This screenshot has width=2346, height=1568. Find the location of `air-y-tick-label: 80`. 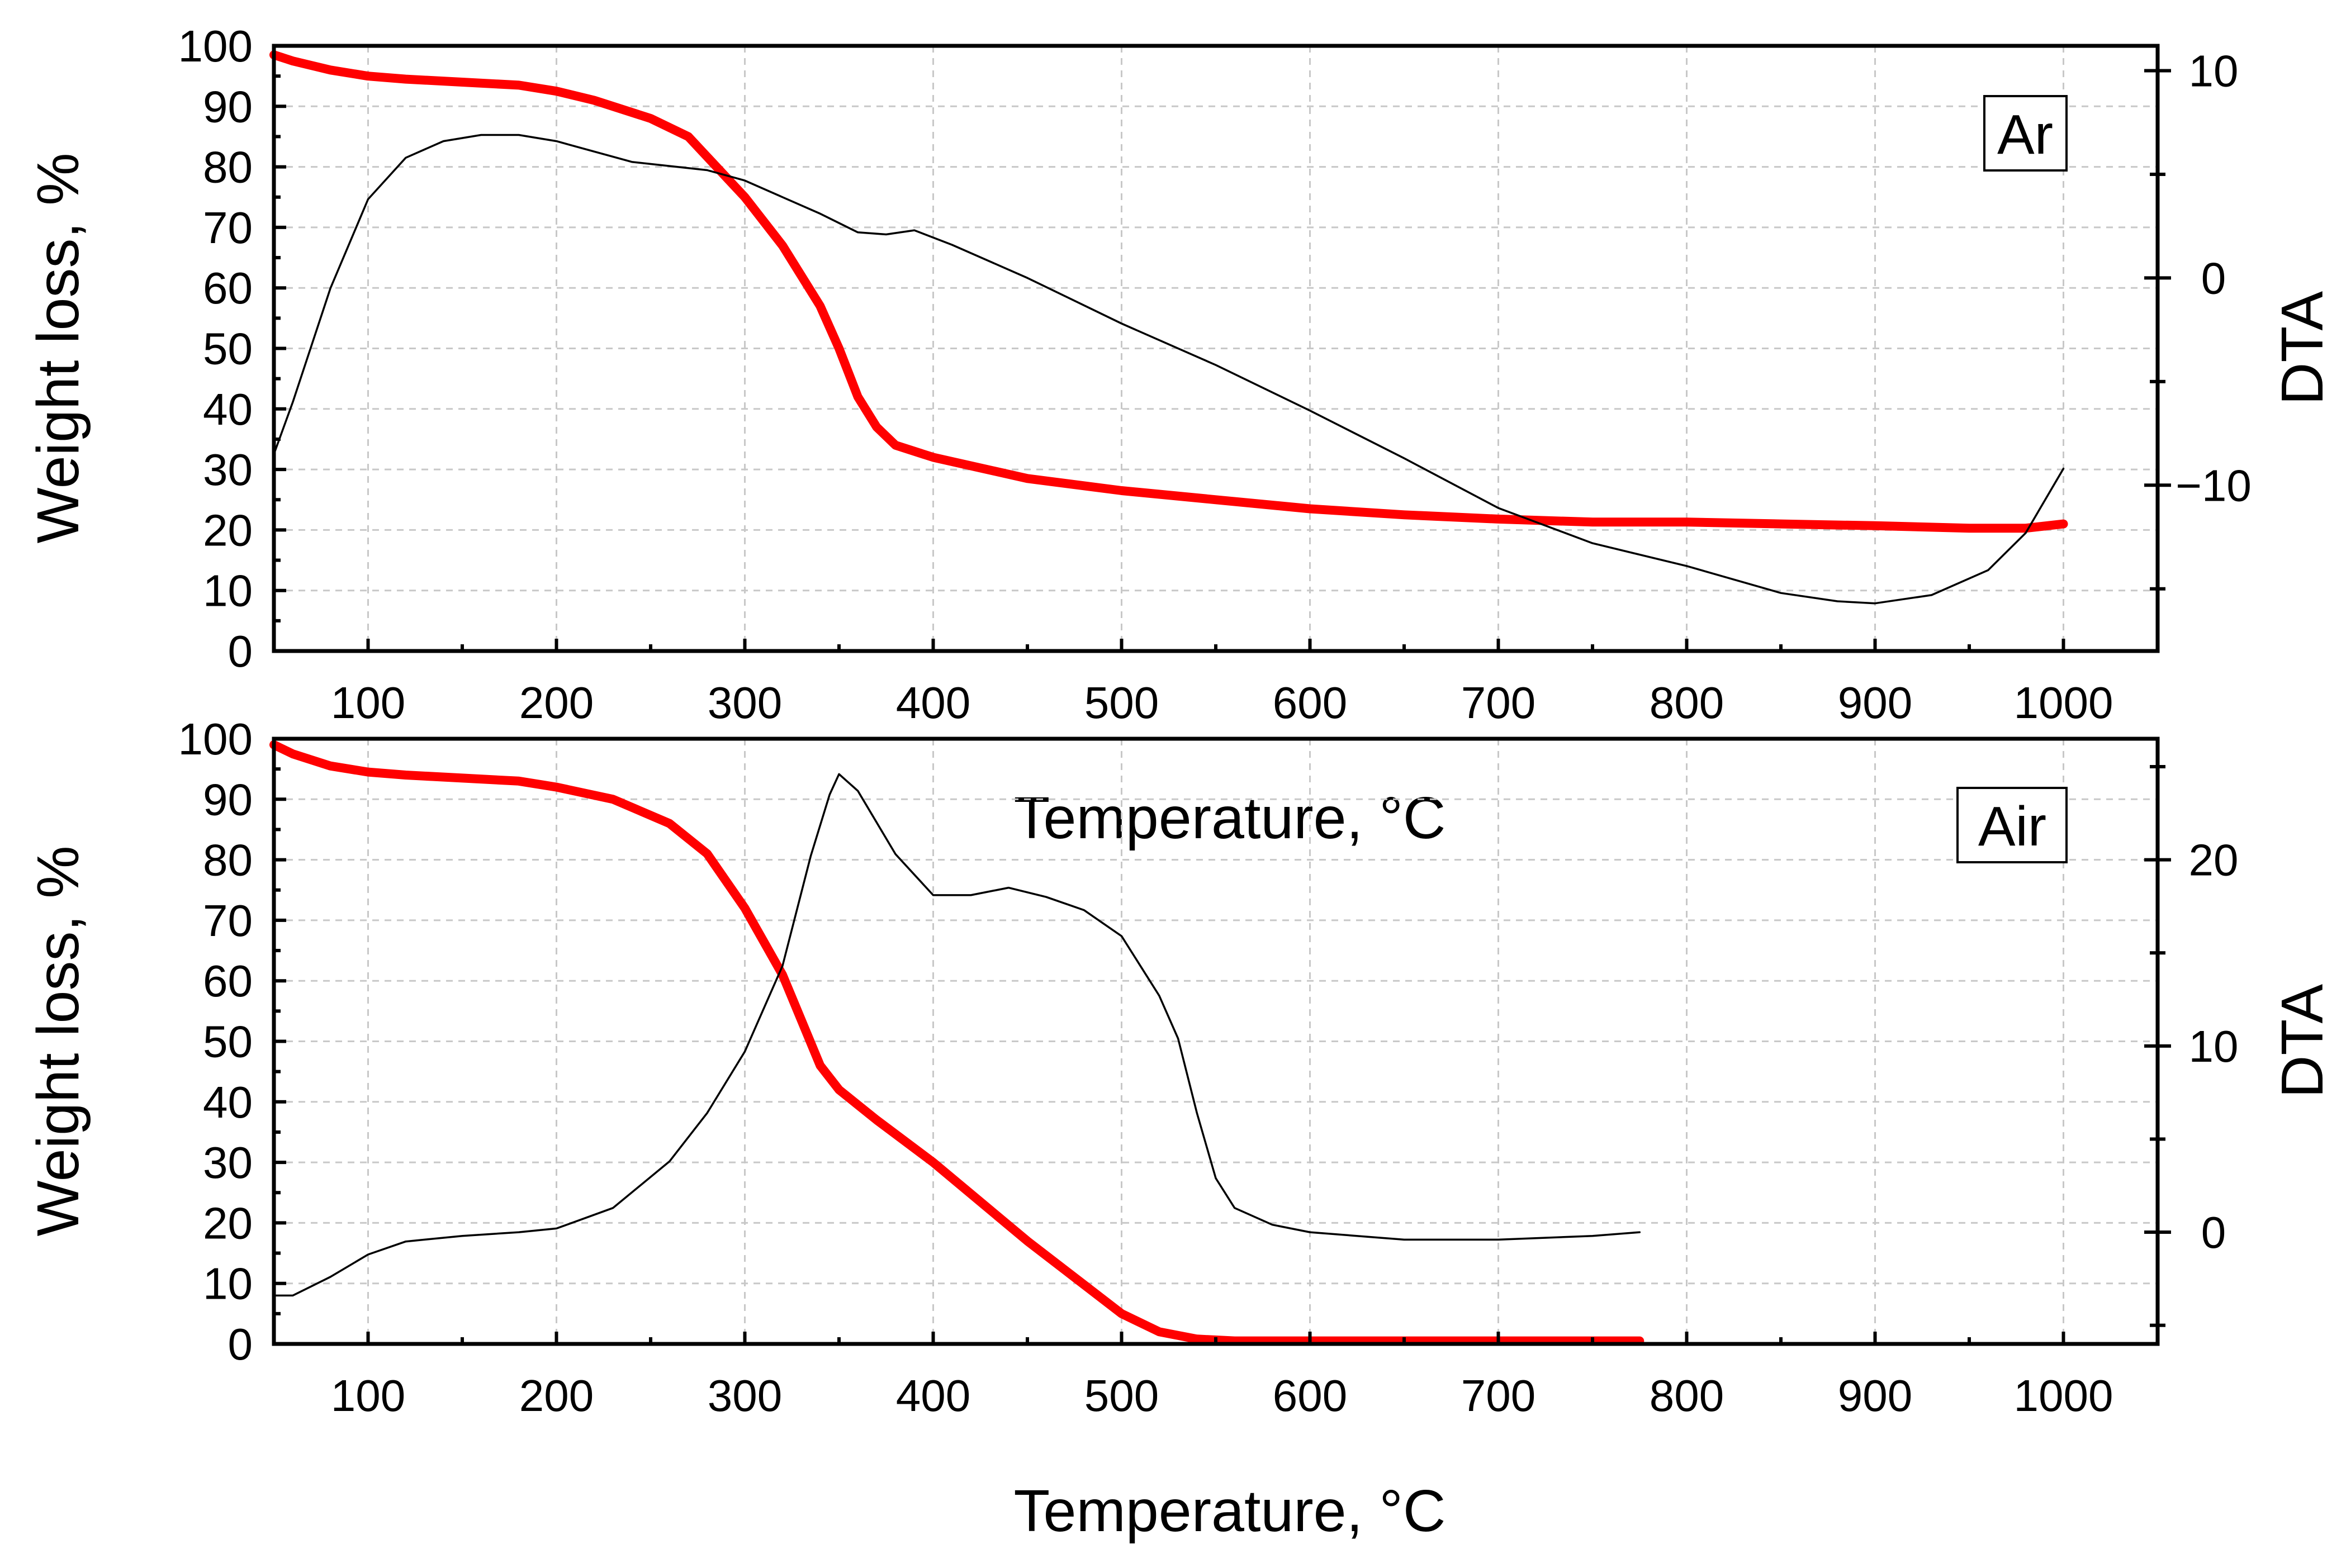

air-y-tick-label: 80 is located at coordinates (228, 860).